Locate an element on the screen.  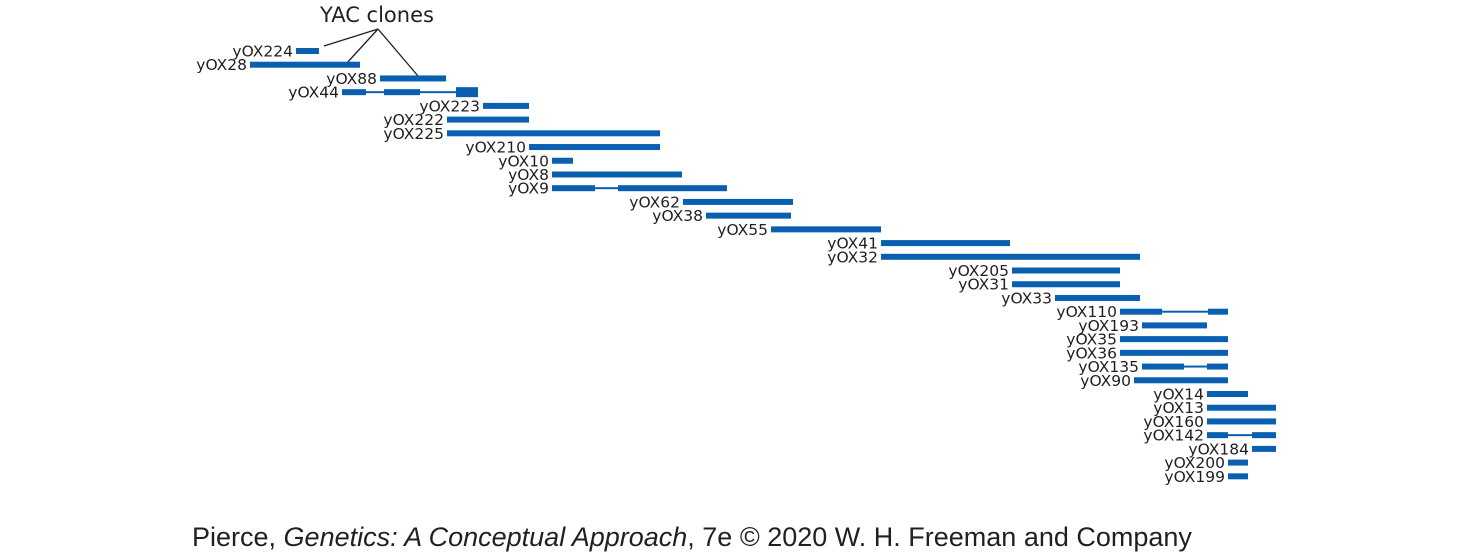
clone-label: yOX13 is located at coordinates (1178, 408).